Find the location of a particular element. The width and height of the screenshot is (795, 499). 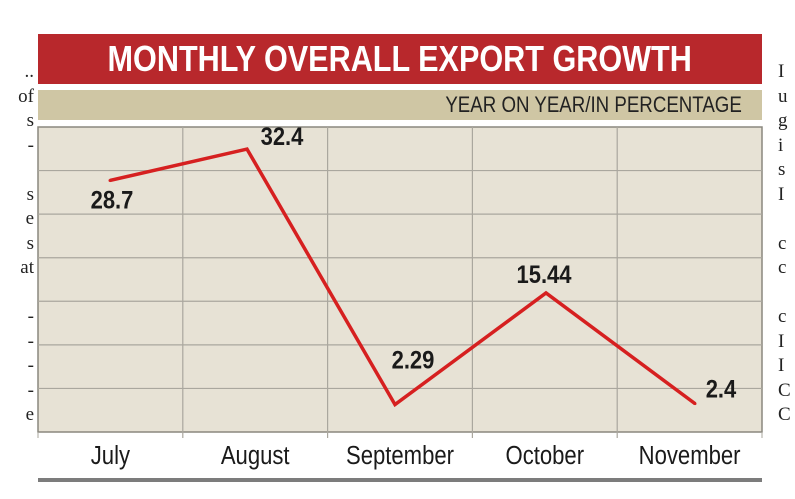

text-fragment: u is located at coordinates (783, 96).